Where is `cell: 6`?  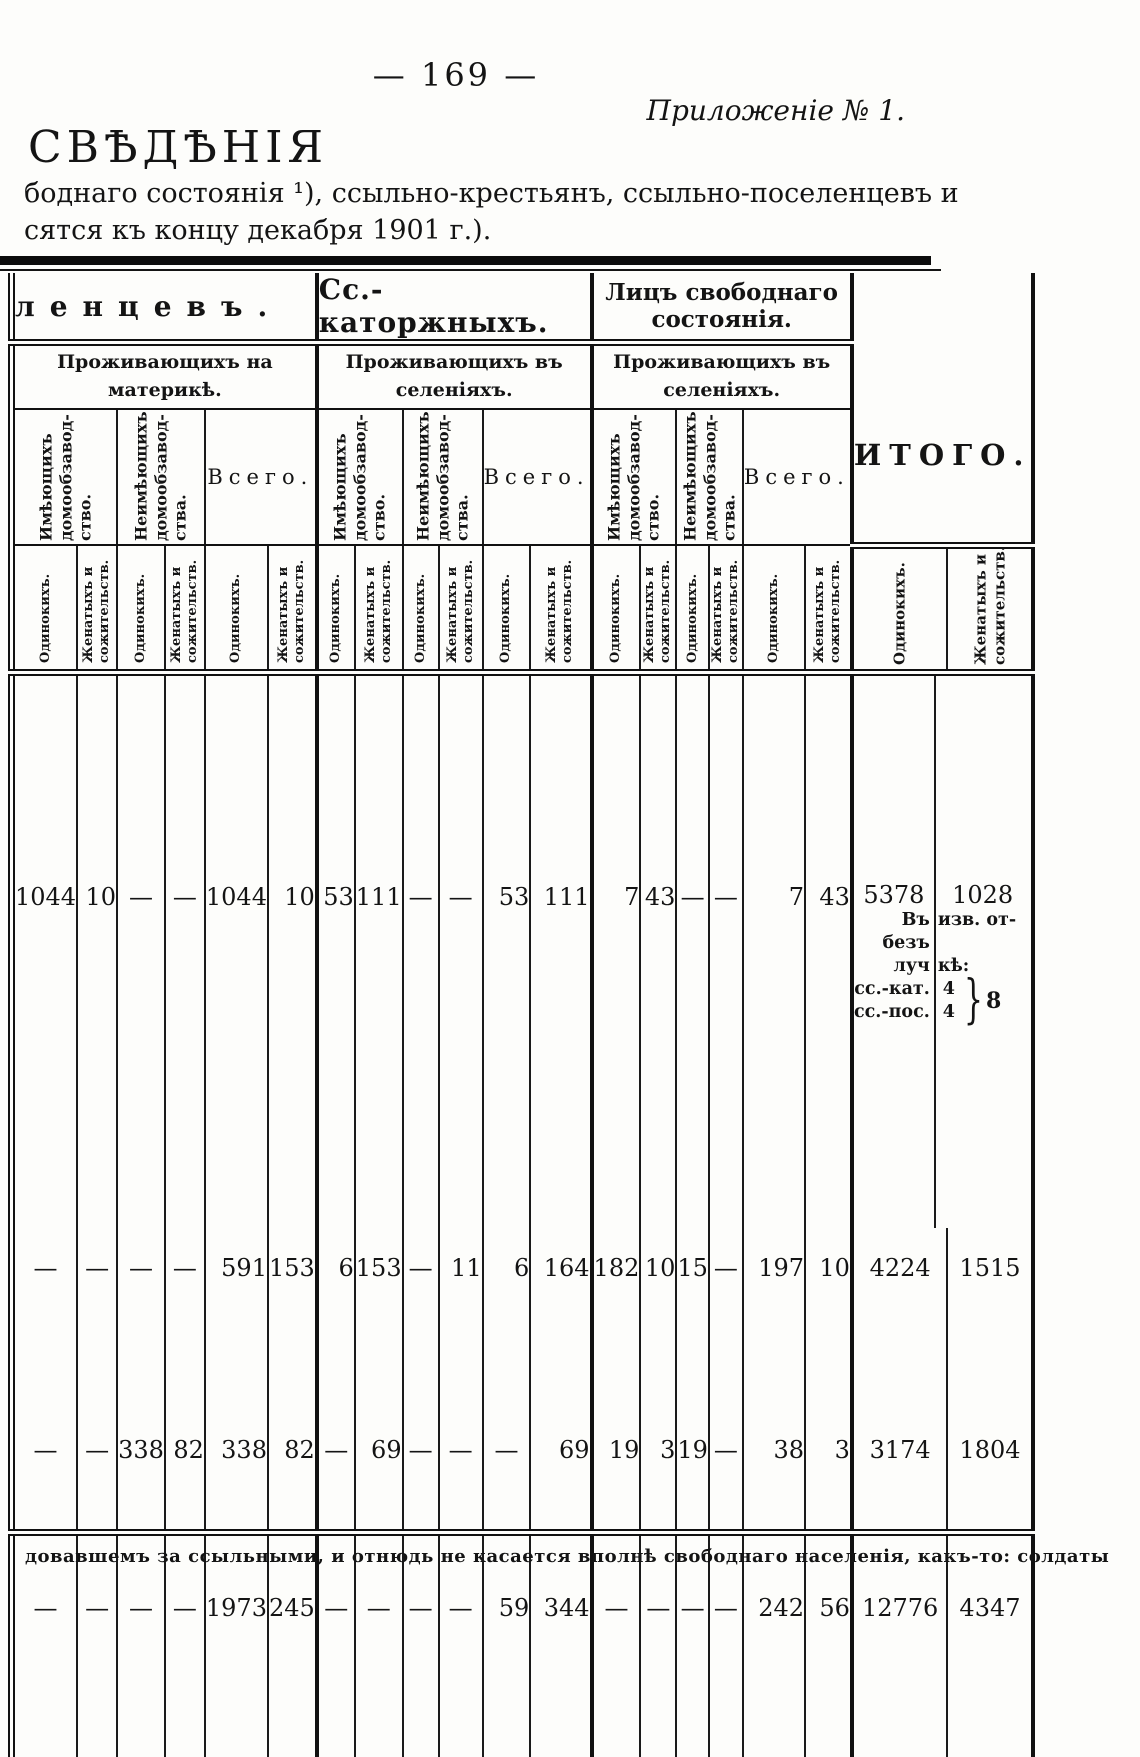
cell: 6 is located at coordinates (334, 1315).